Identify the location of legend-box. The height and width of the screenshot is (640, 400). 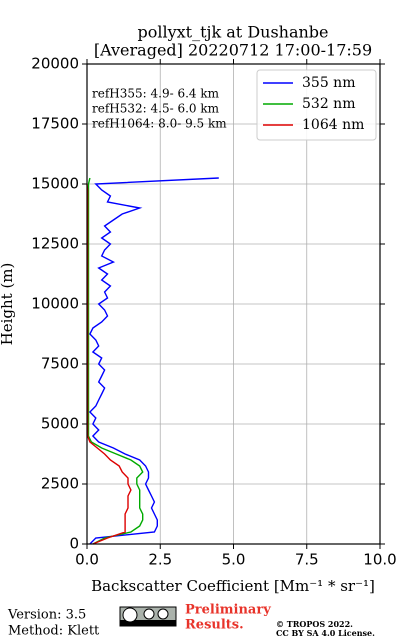
(316, 105).